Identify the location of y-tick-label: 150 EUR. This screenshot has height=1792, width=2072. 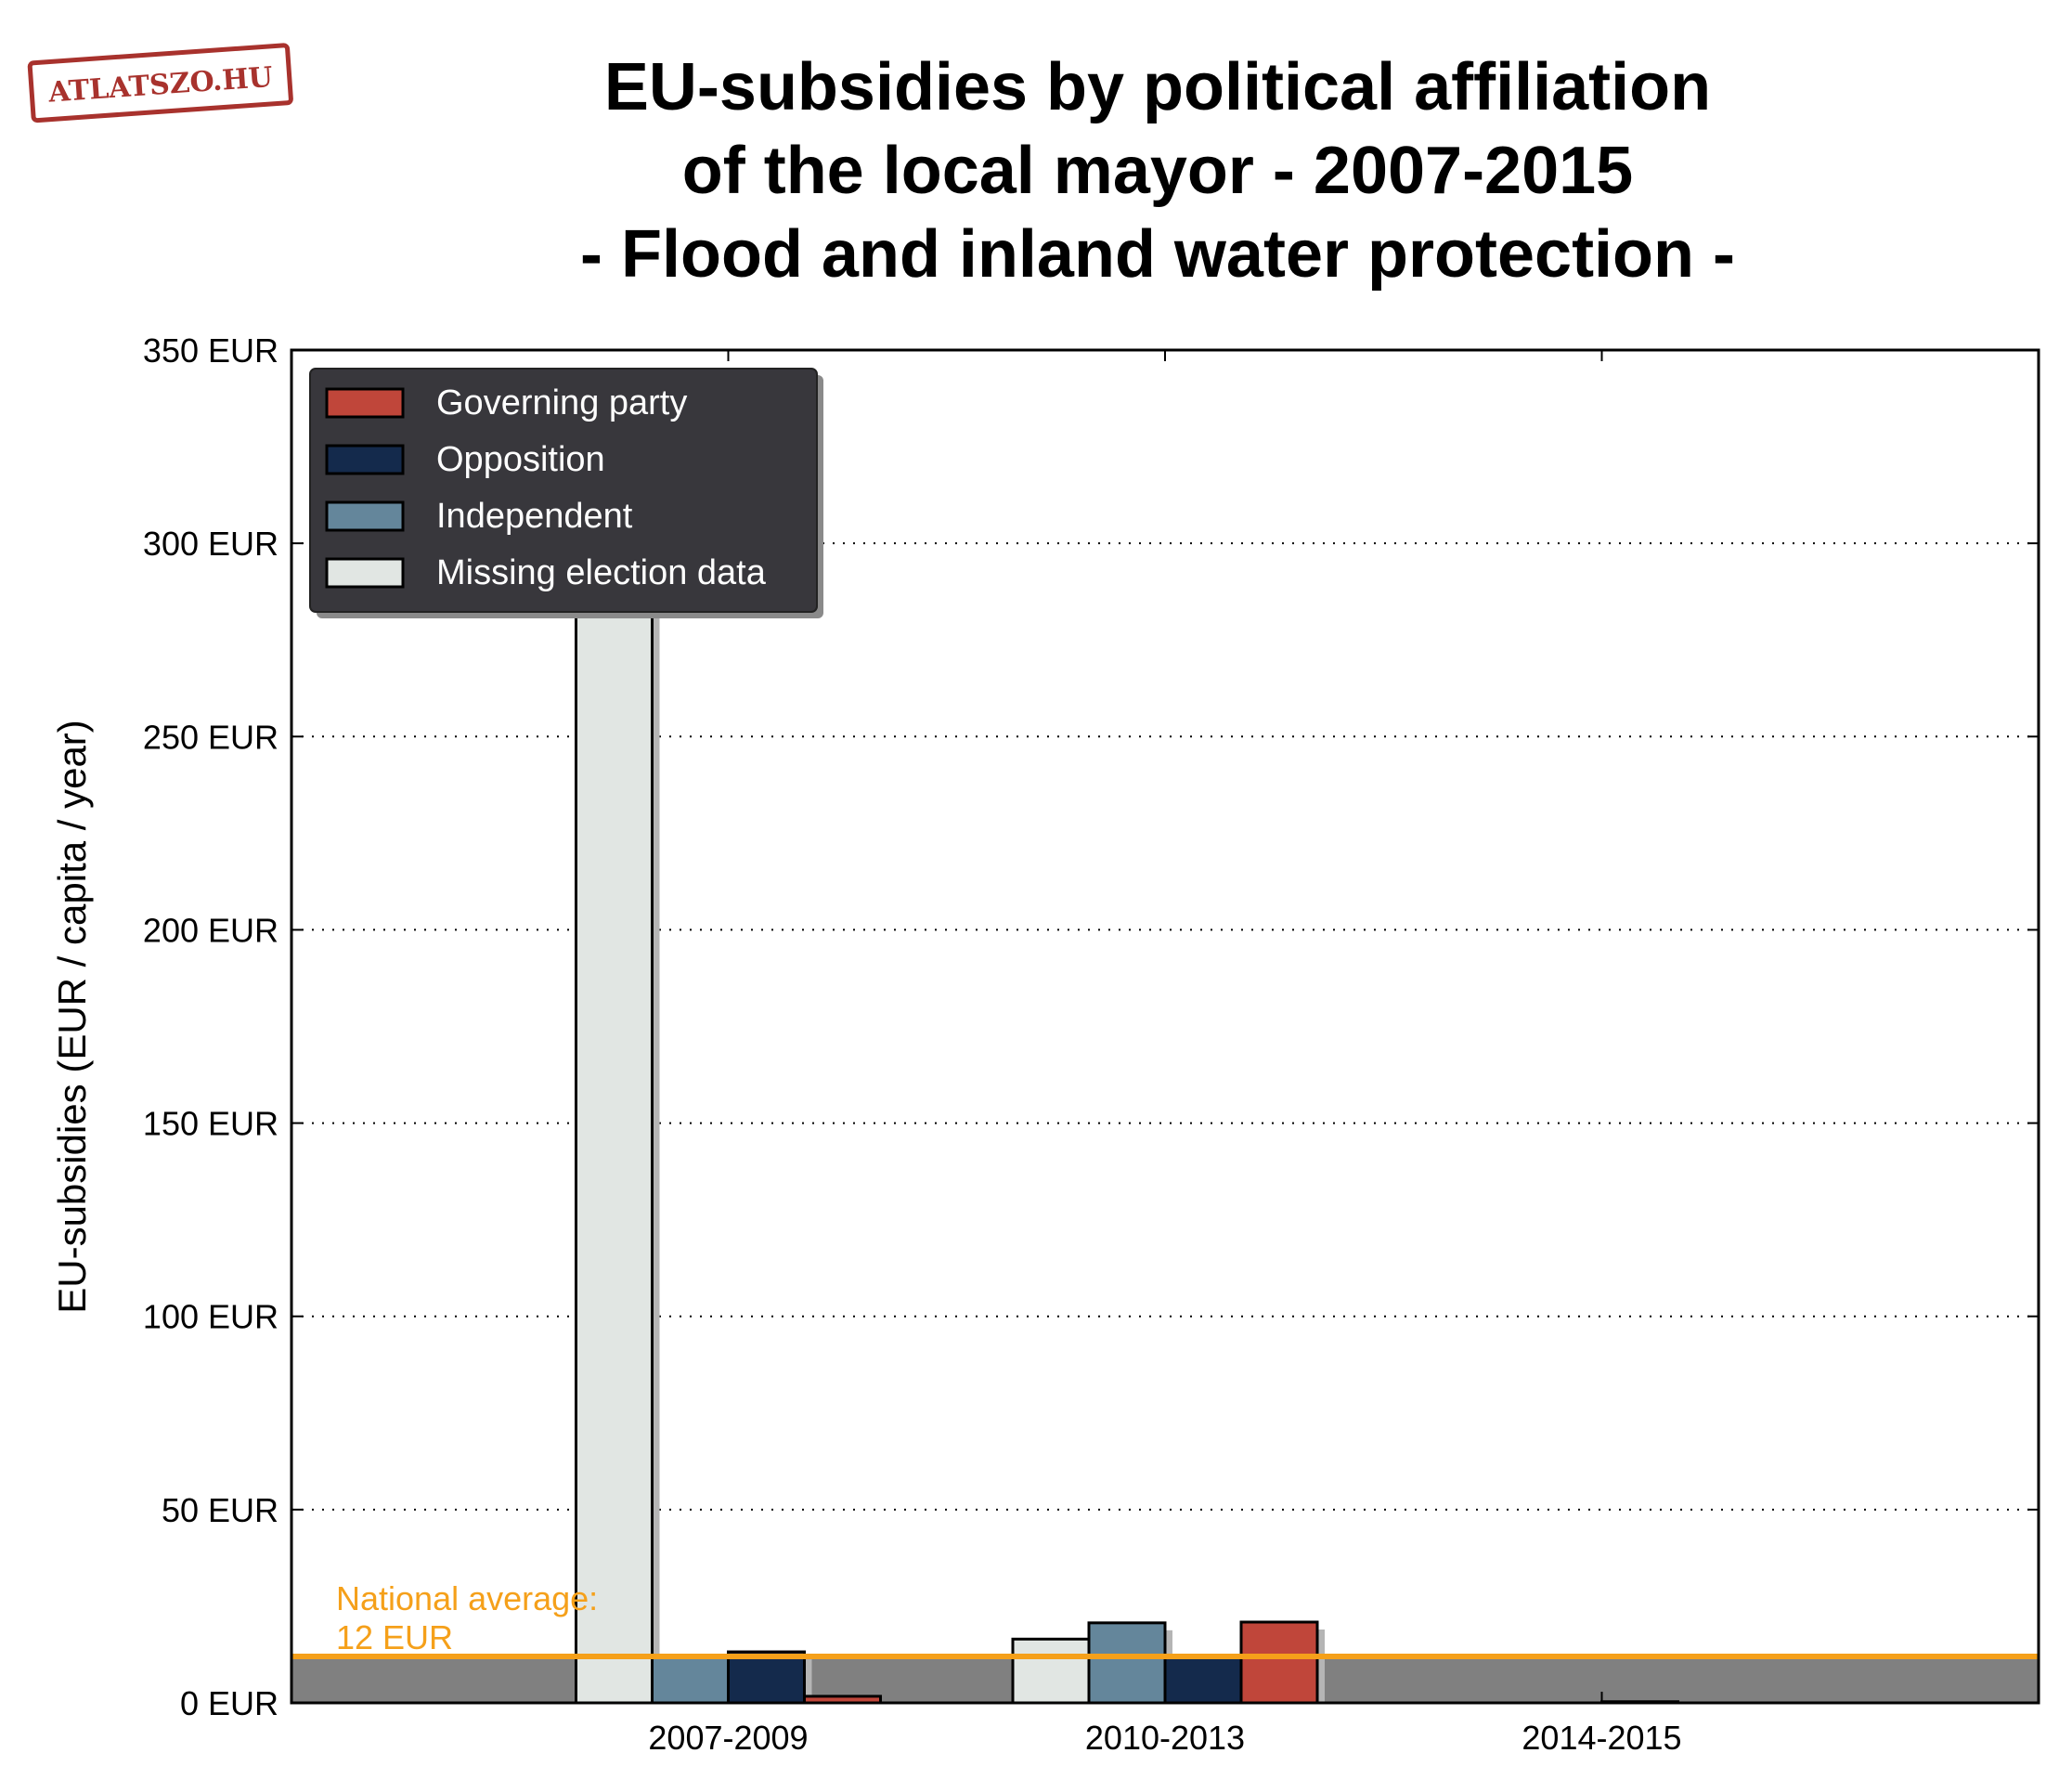
(210, 1124).